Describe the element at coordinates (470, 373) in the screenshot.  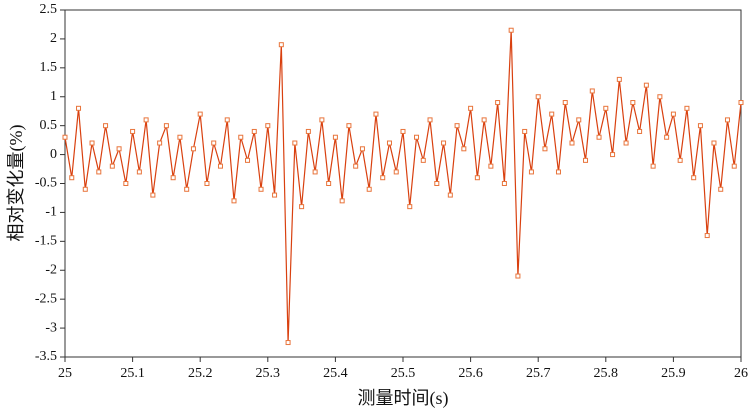
I see `x-tick-label: 25.6` at that location.